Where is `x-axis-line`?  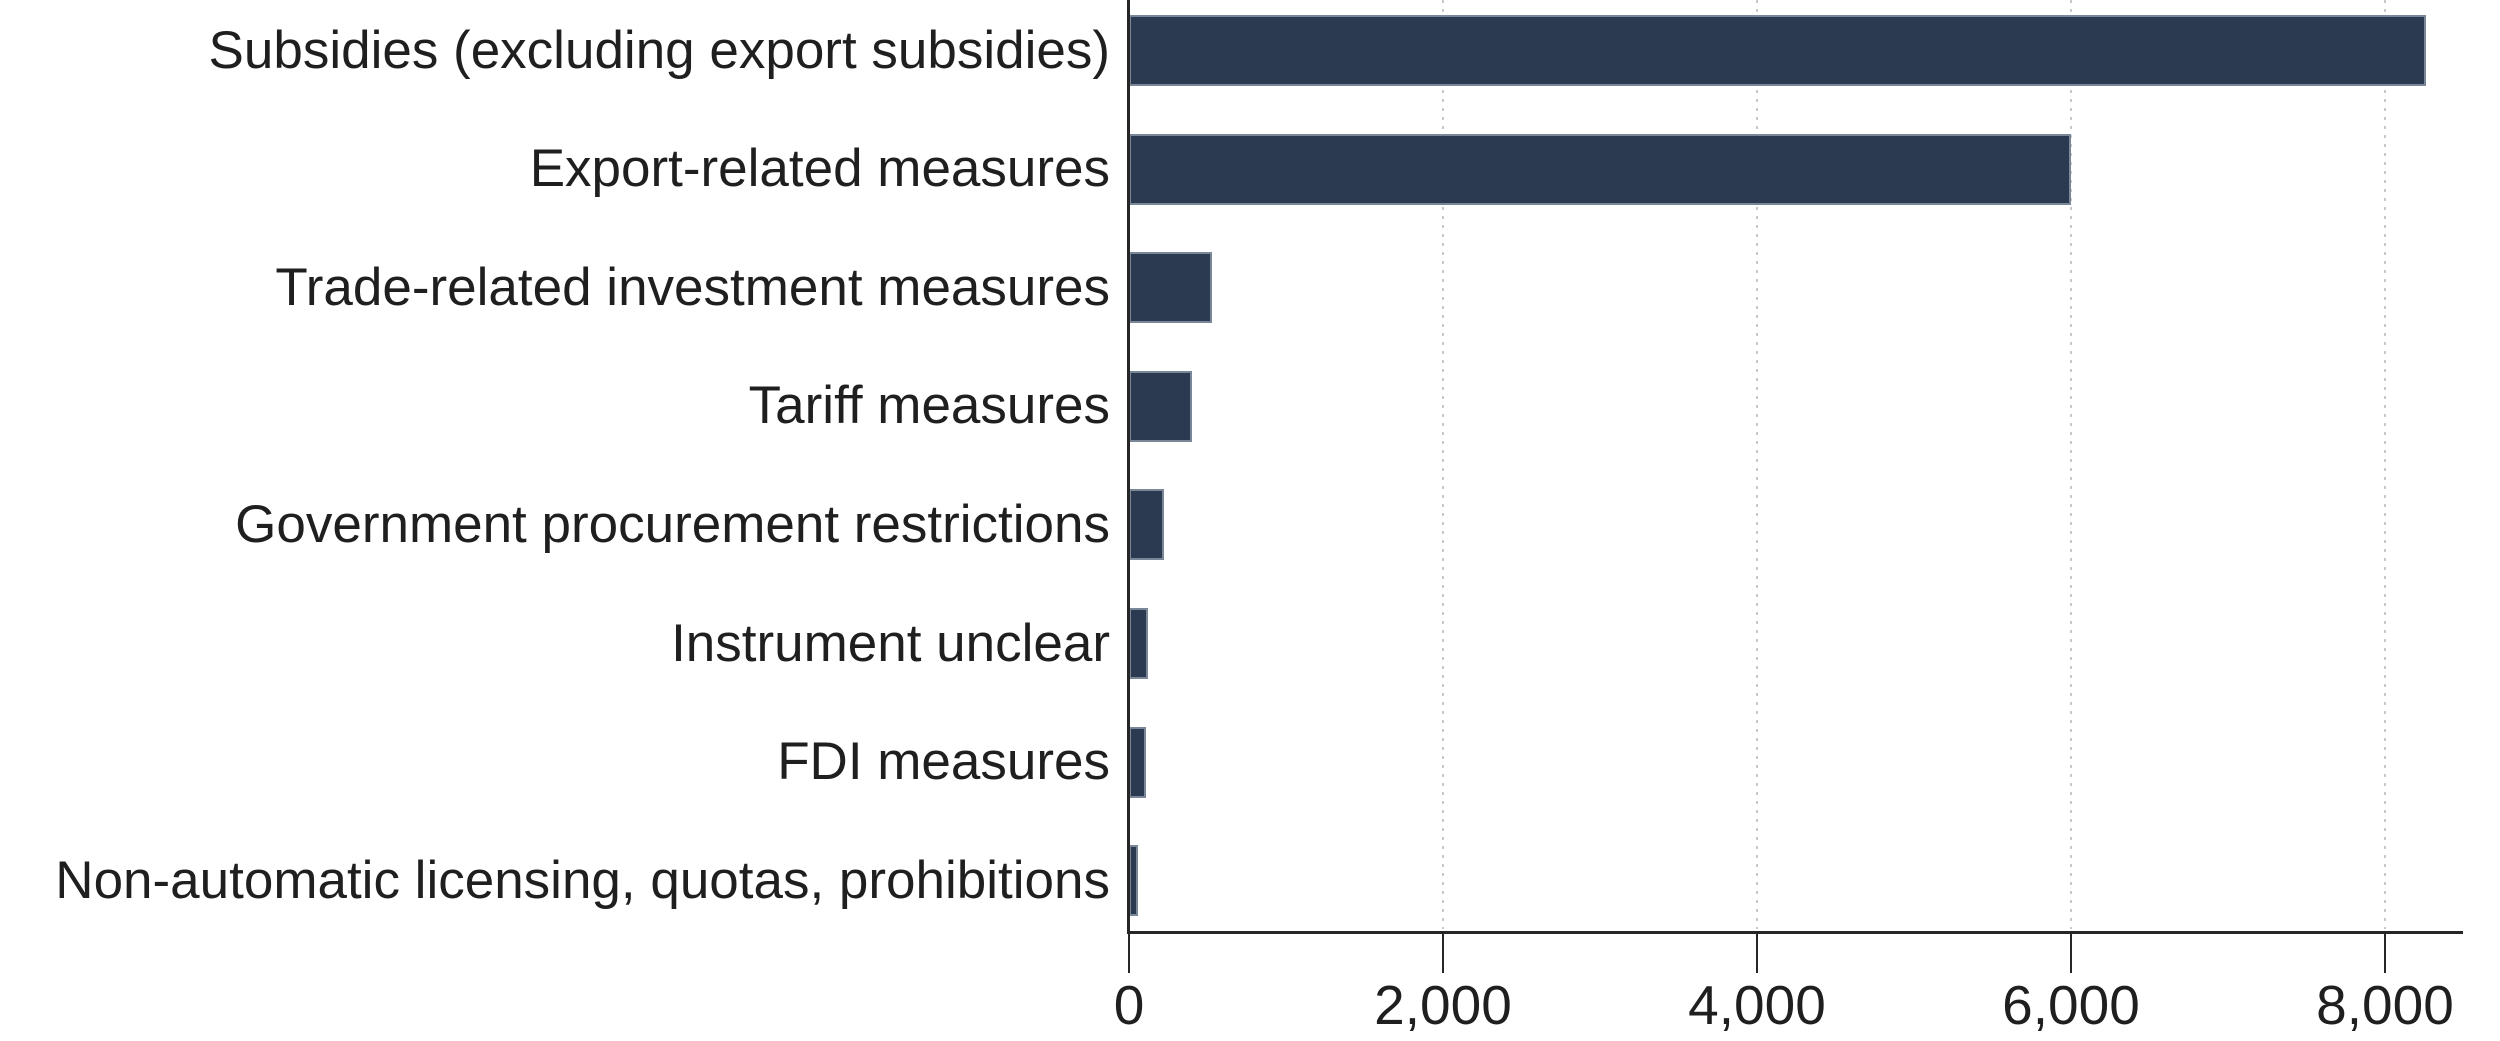
x-axis-line is located at coordinates (1795, 932).